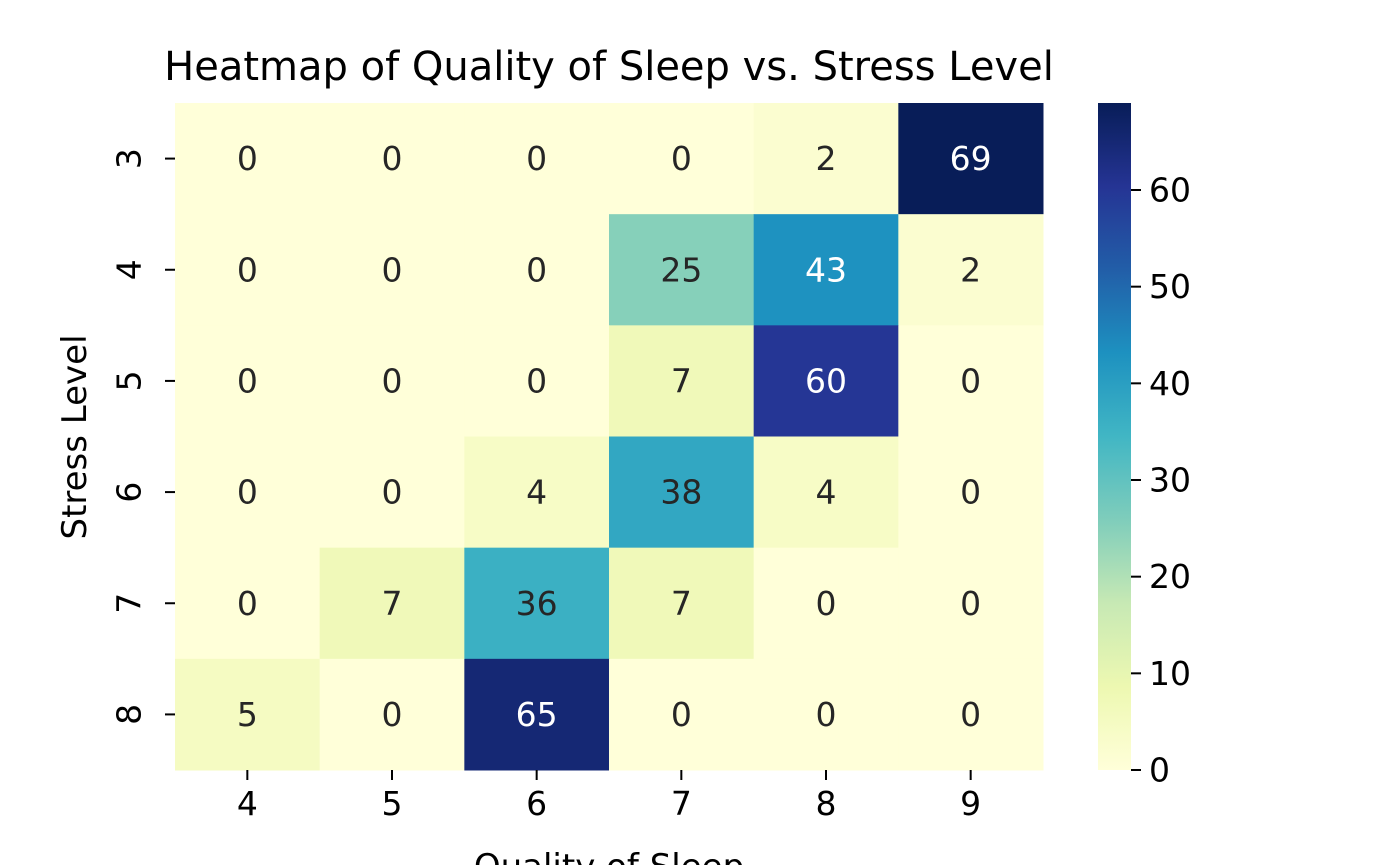 The image size is (1400, 865). I want to click on colorbar-tick-label: 60, so click(1170, 190).